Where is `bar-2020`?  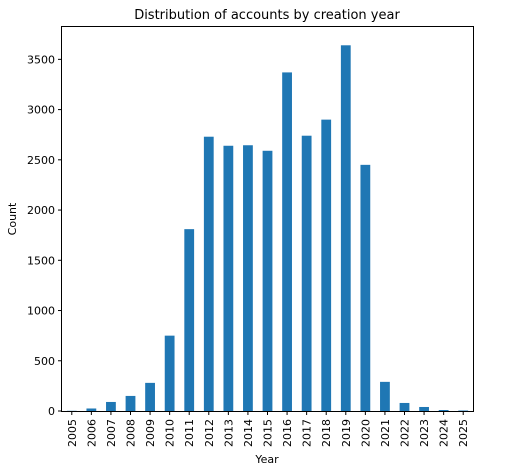 bar-2020 is located at coordinates (365, 287).